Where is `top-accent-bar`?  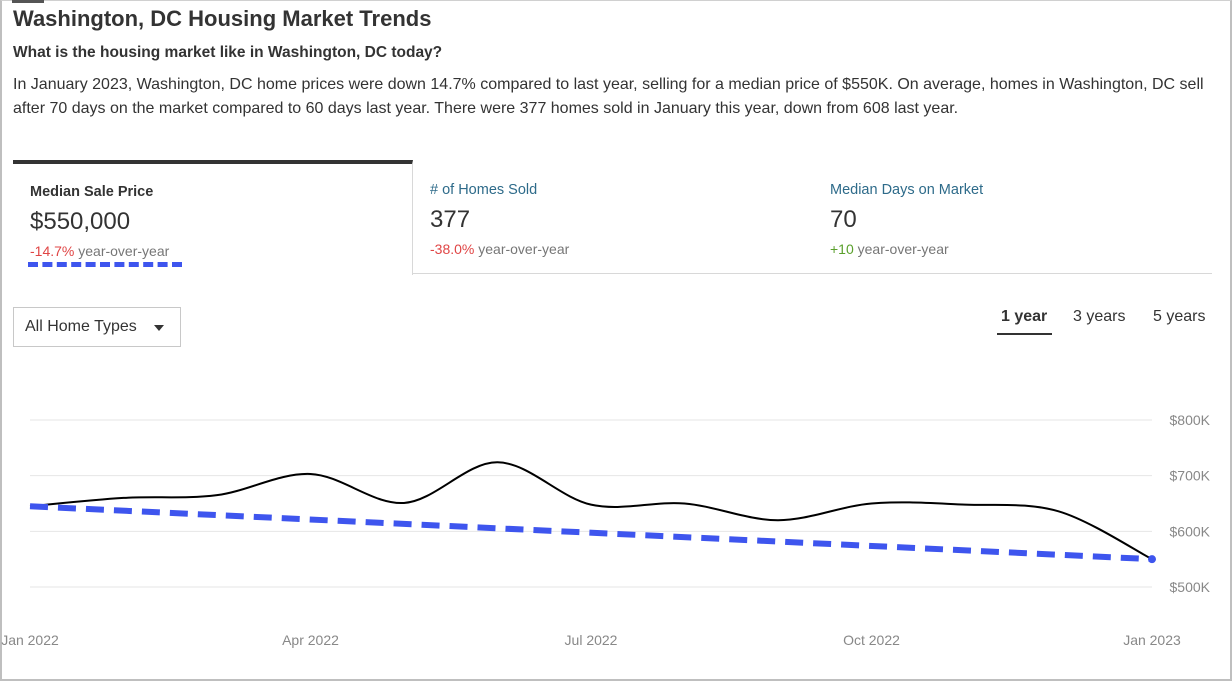 top-accent-bar is located at coordinates (28, 1).